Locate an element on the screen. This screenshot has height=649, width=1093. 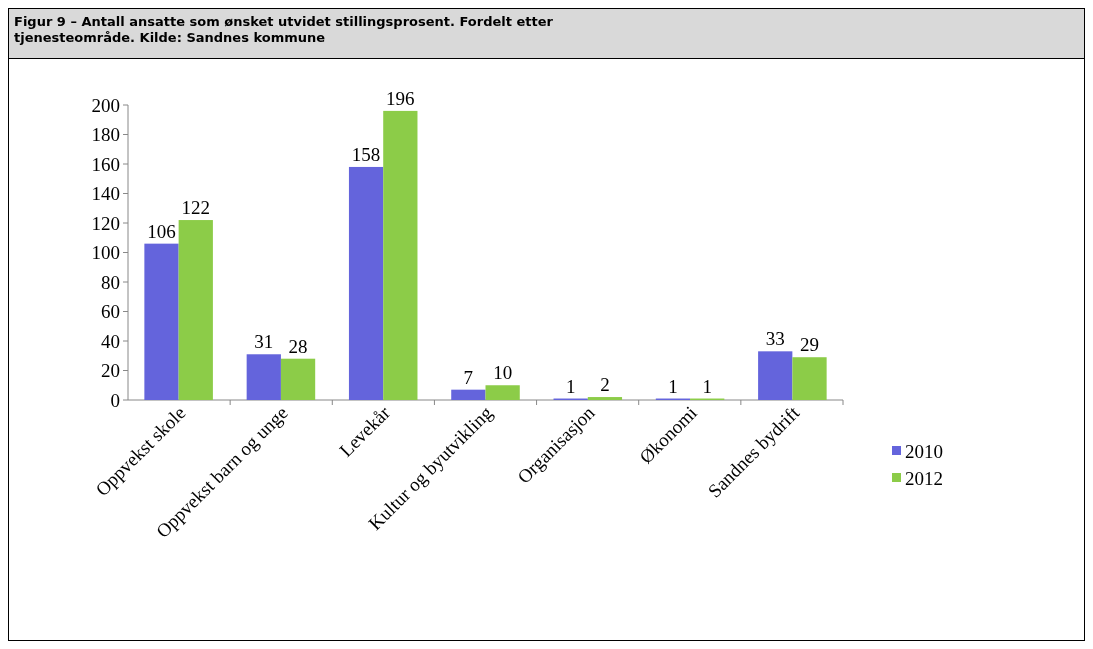
y-tick-label: 140 is located at coordinates (105, 194).